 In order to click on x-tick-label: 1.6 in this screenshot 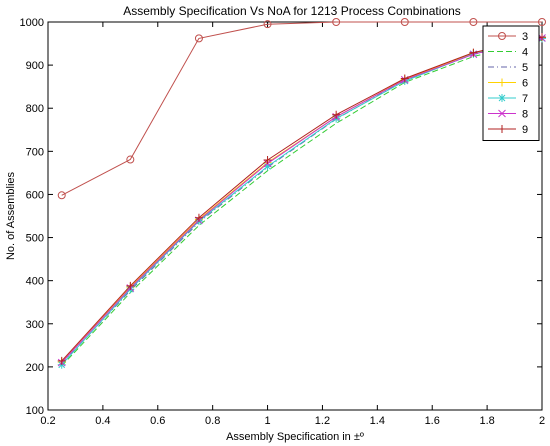, I will do `click(432, 421)`.